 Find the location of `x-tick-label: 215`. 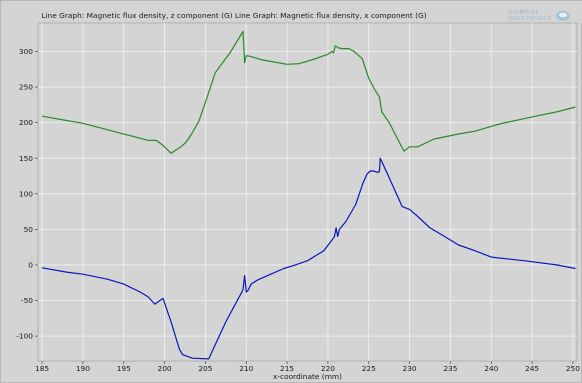

x-tick-label: 215 is located at coordinates (287, 368).